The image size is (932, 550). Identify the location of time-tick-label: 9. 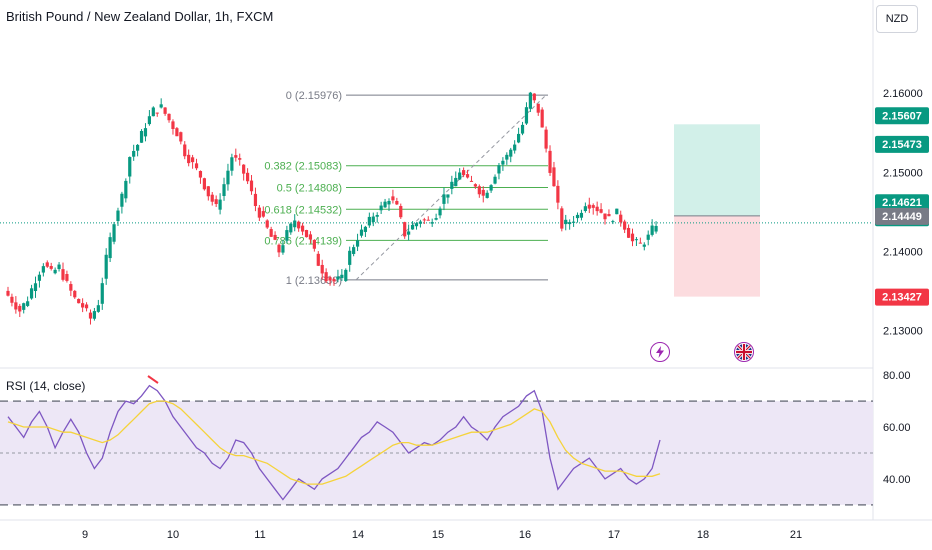
(85, 535).